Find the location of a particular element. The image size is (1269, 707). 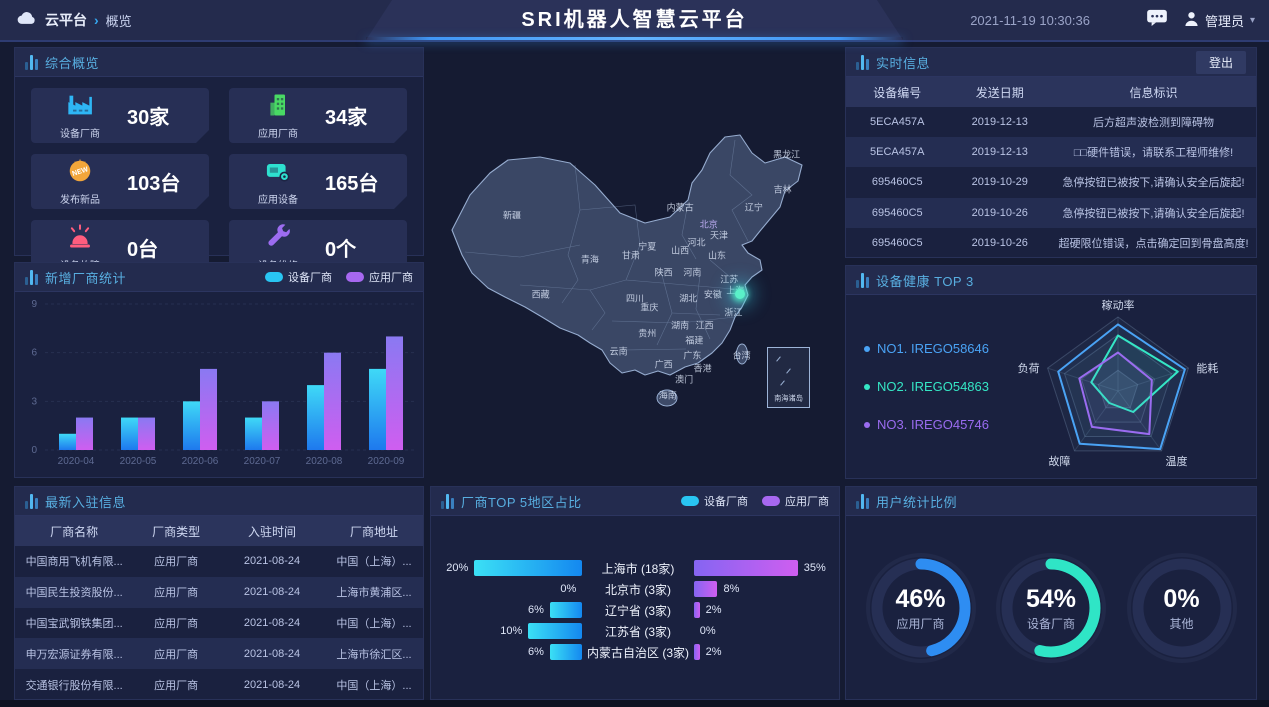

right-bar-box: 2% is located at coordinates (766, 652).